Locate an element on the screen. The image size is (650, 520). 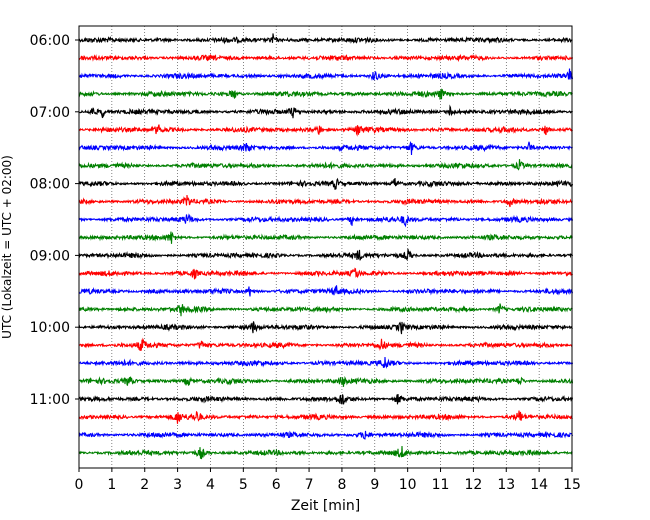
y-tick-label: 08:00 is located at coordinates (50, 185).